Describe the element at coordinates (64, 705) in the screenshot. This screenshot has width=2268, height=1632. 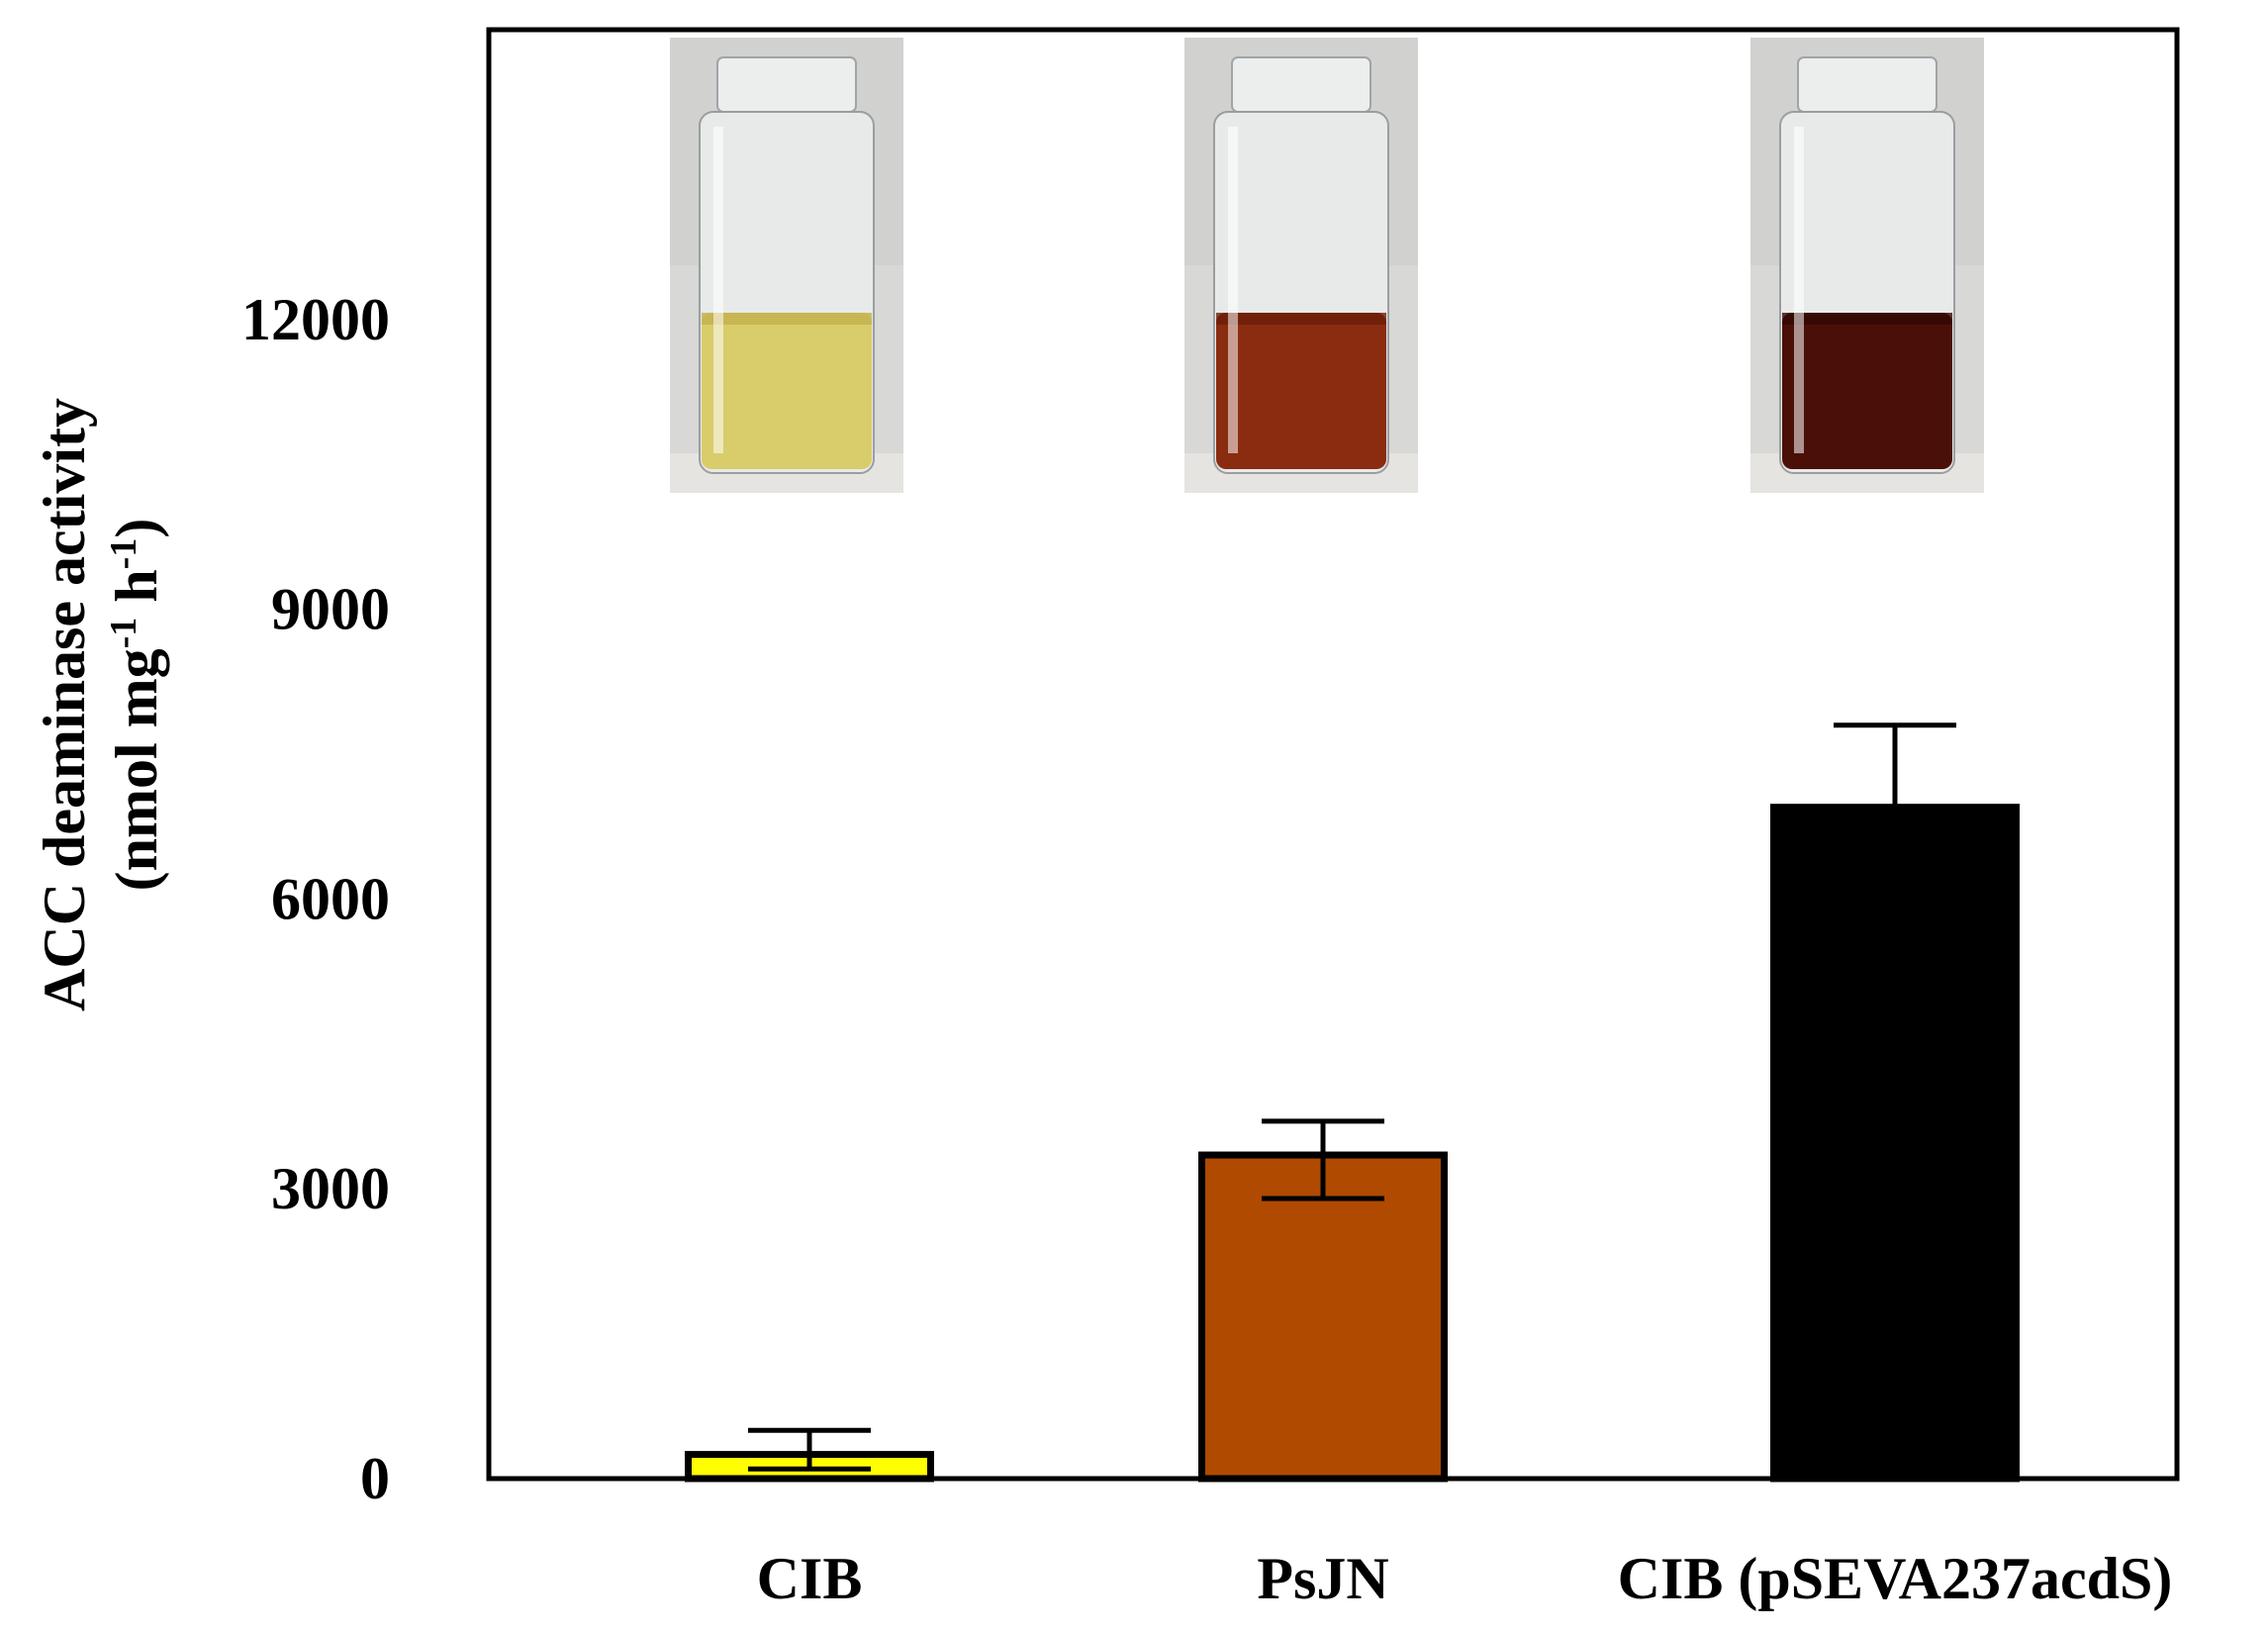
I see `y-axis-title: ACC deaminase activity` at that location.